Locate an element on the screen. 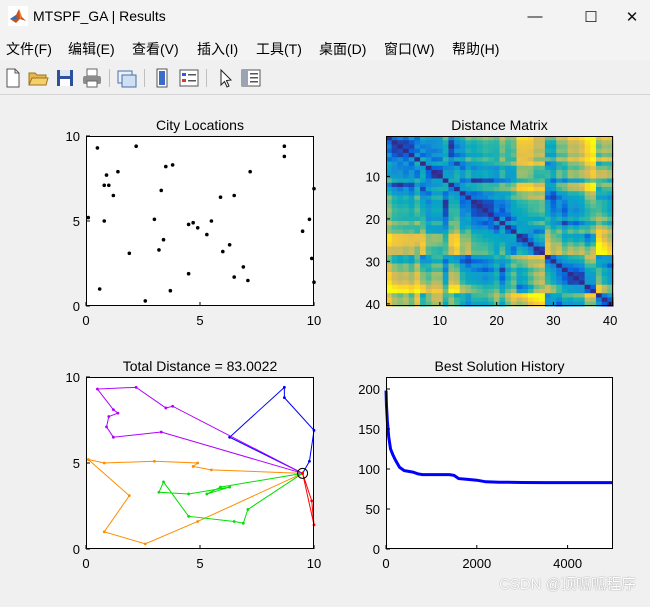  menu-view: 查看(V) is located at coordinates (155, 49).